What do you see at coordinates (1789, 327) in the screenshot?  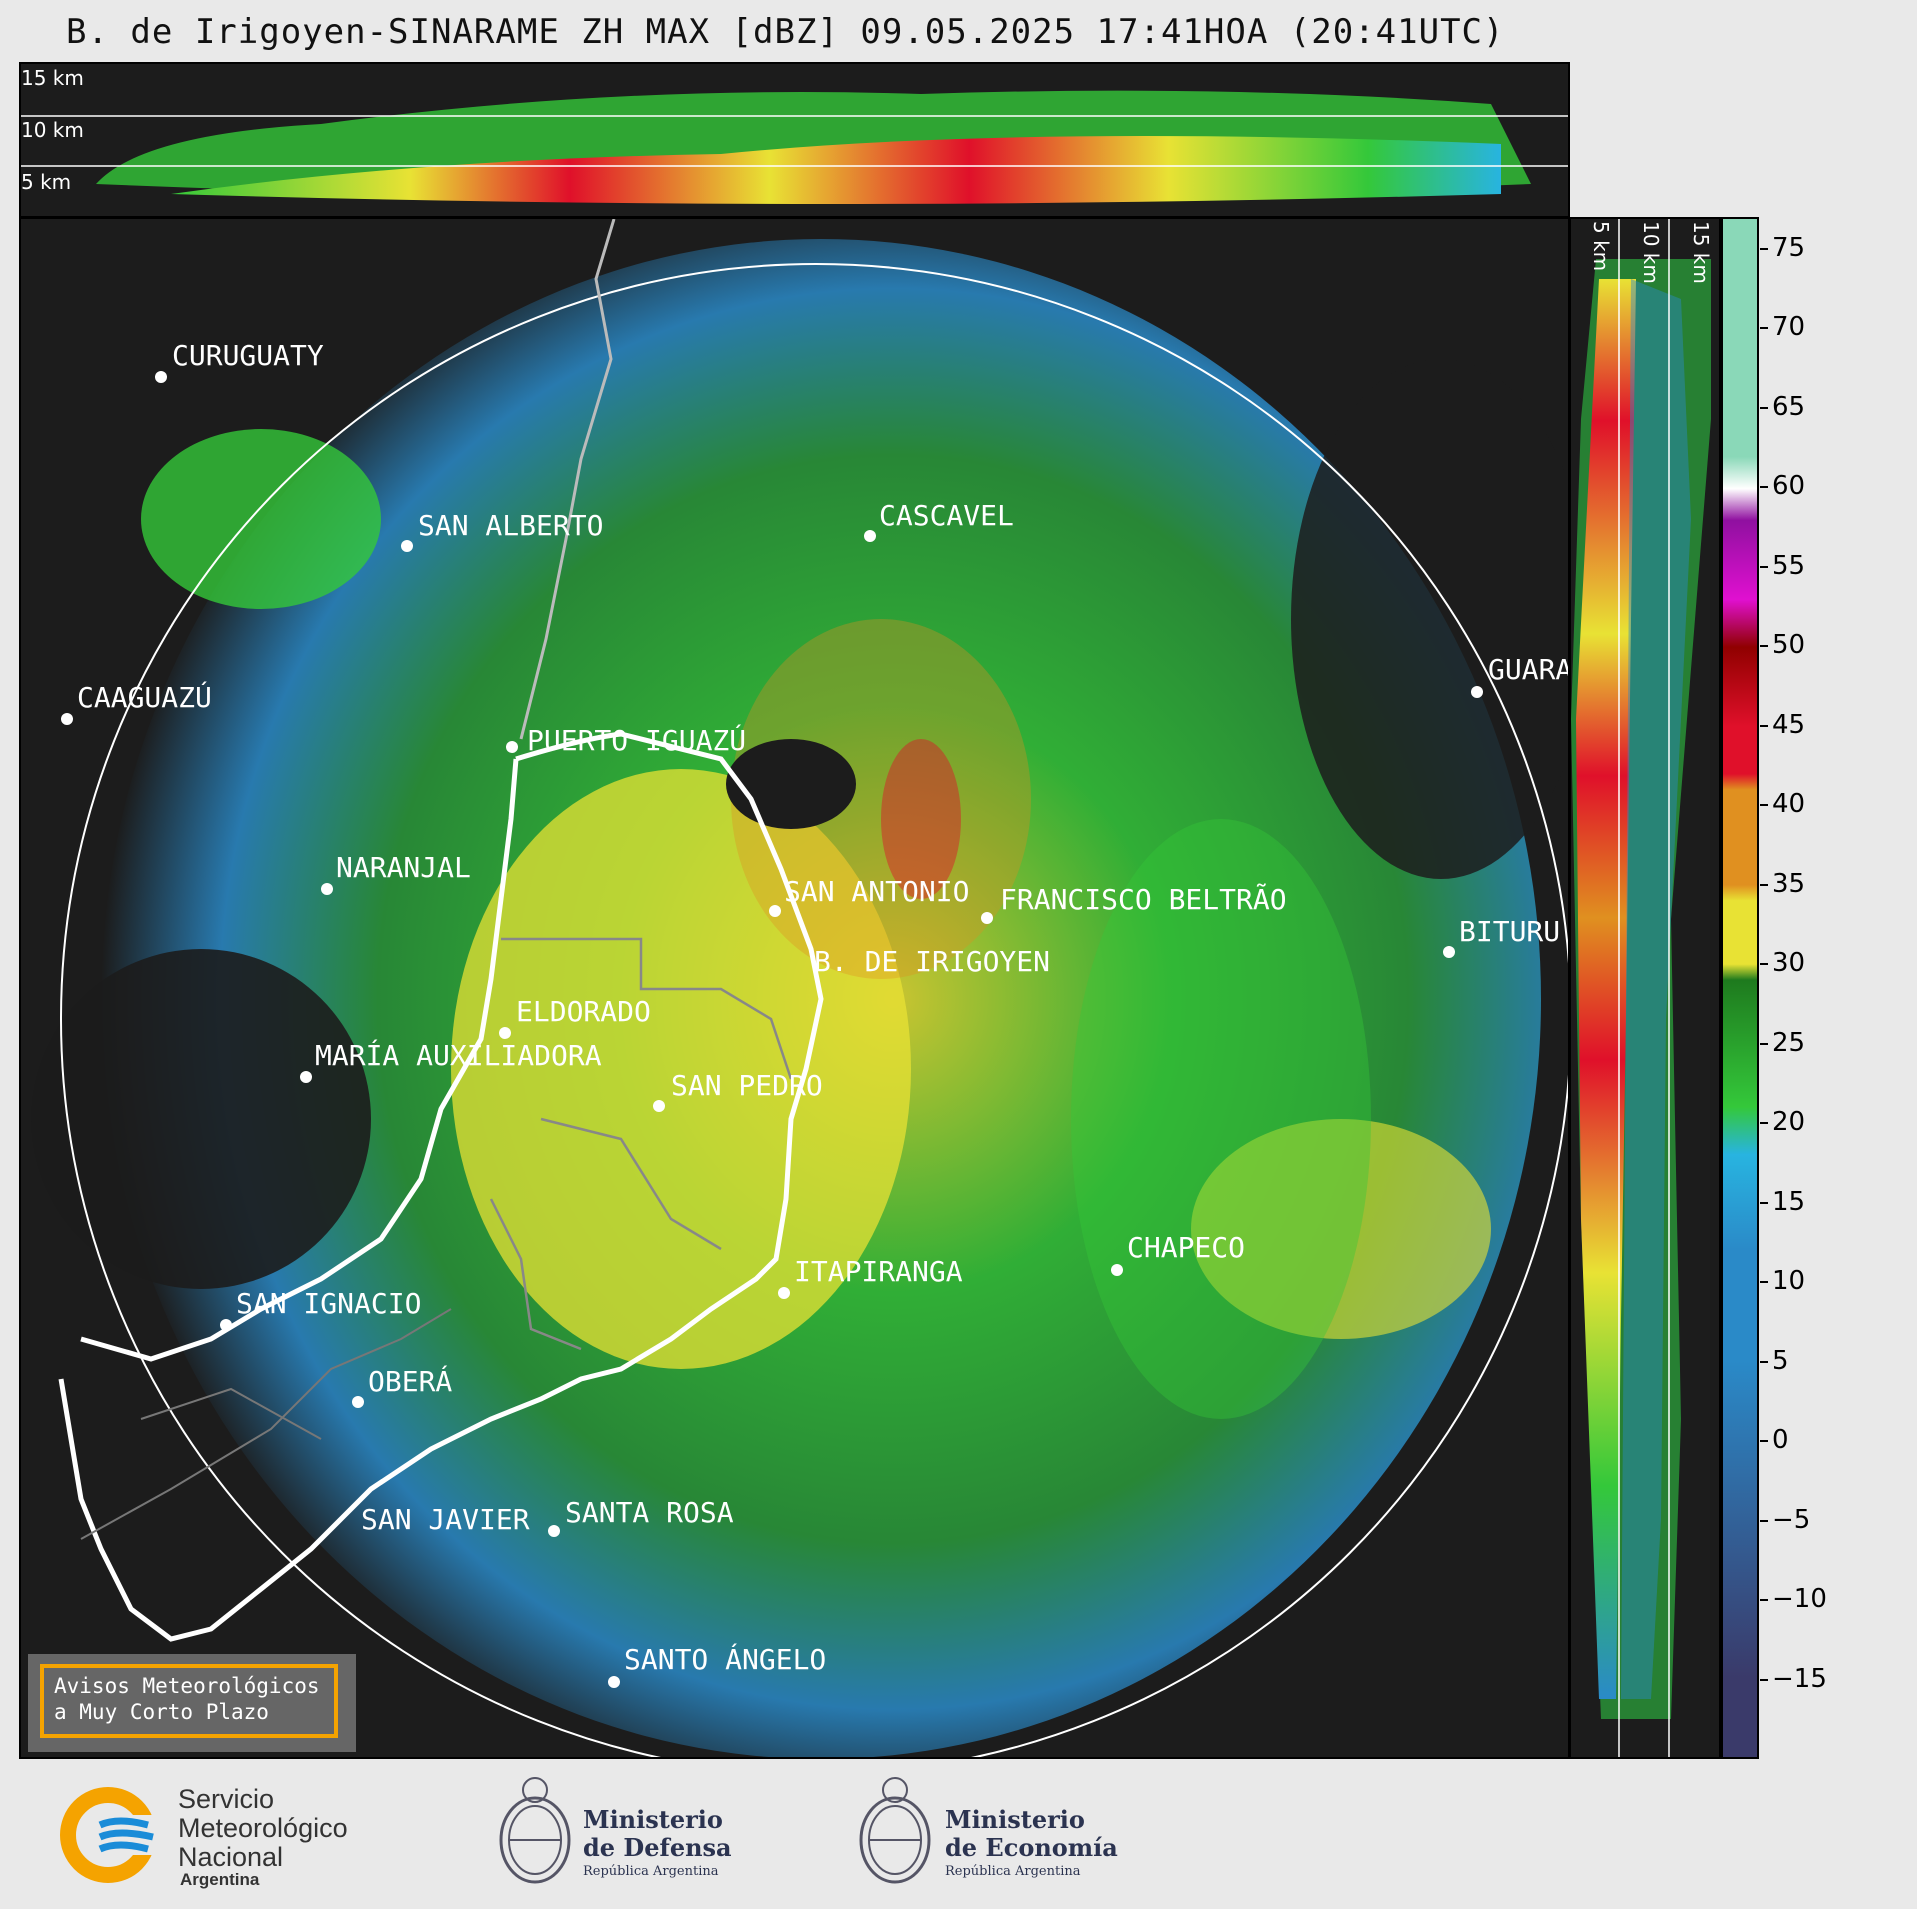 I see `colorbar-tick-label: 70` at bounding box center [1789, 327].